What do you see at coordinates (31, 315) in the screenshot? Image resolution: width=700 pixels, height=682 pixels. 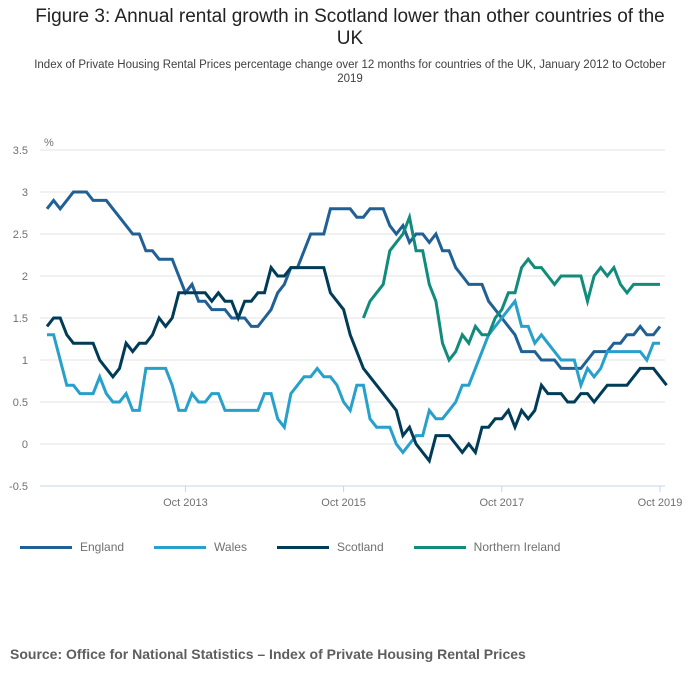 I see `y-axis: 3.5 3 2.5 2 1.5 1 0.5 0 -0.5%` at bounding box center [31, 315].